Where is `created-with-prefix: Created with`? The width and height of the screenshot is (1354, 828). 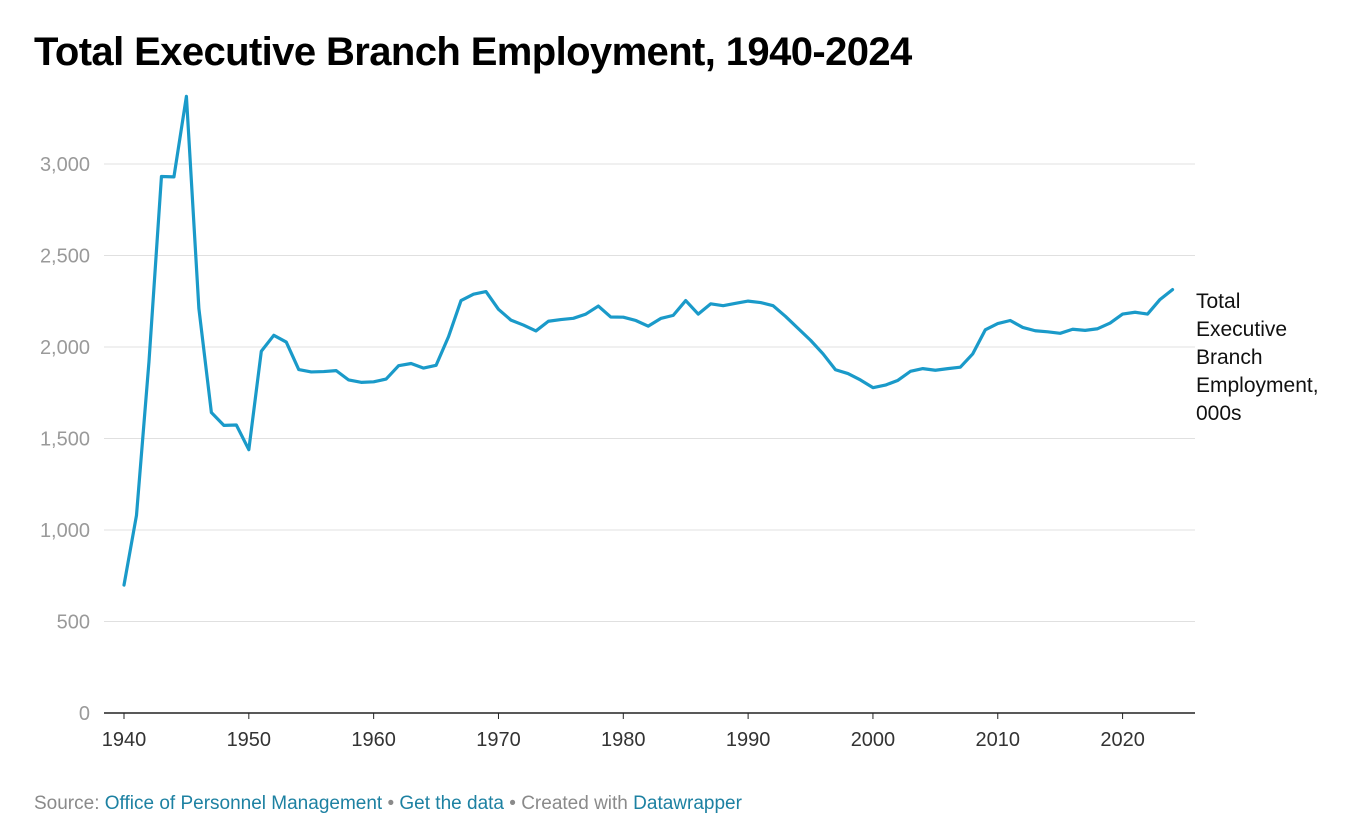
created-with-prefix: Created with is located at coordinates (577, 803).